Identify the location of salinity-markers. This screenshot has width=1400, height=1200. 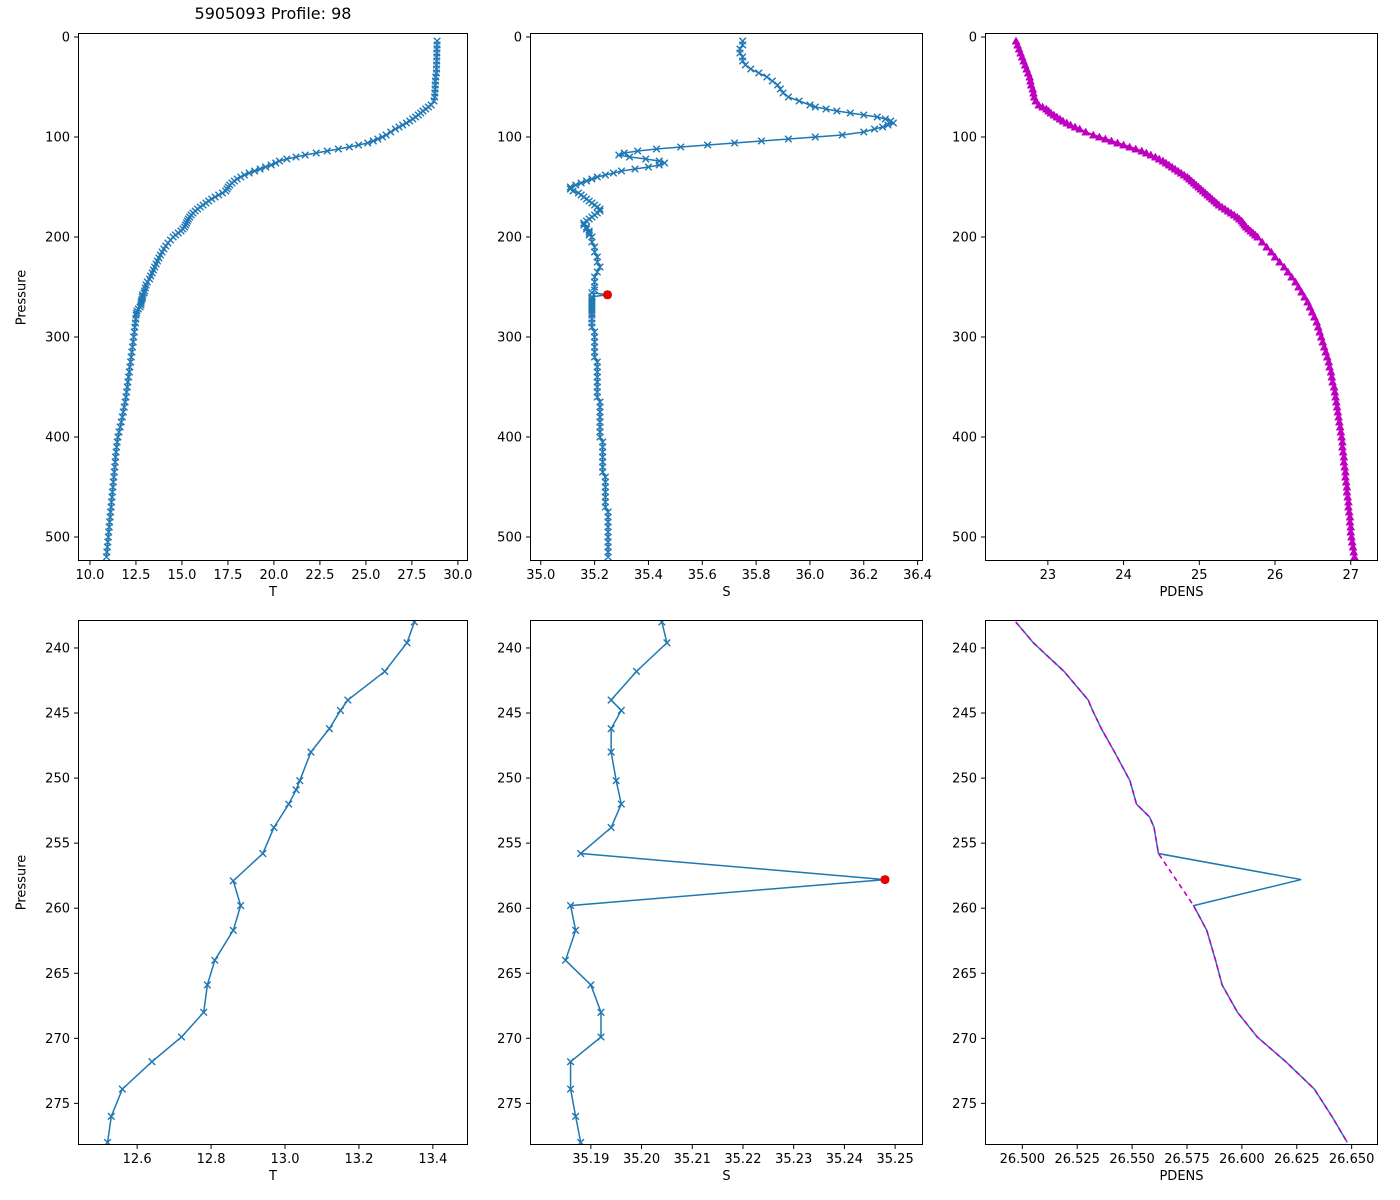
(732, 299).